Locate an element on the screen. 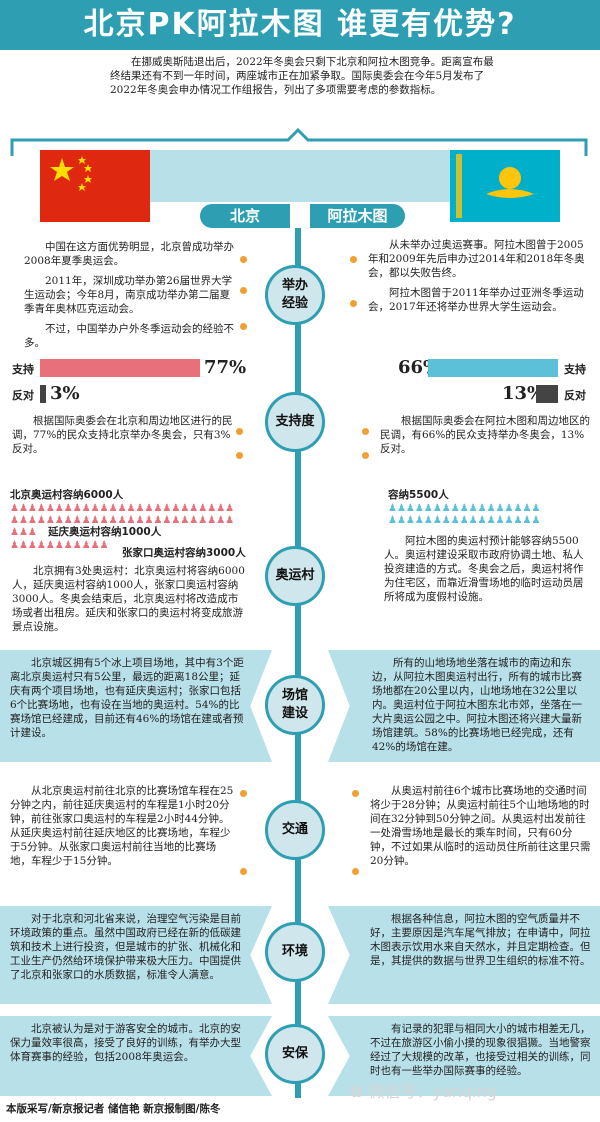  node-venue-construction: 场馆 建设 is located at coordinates (295, 705).